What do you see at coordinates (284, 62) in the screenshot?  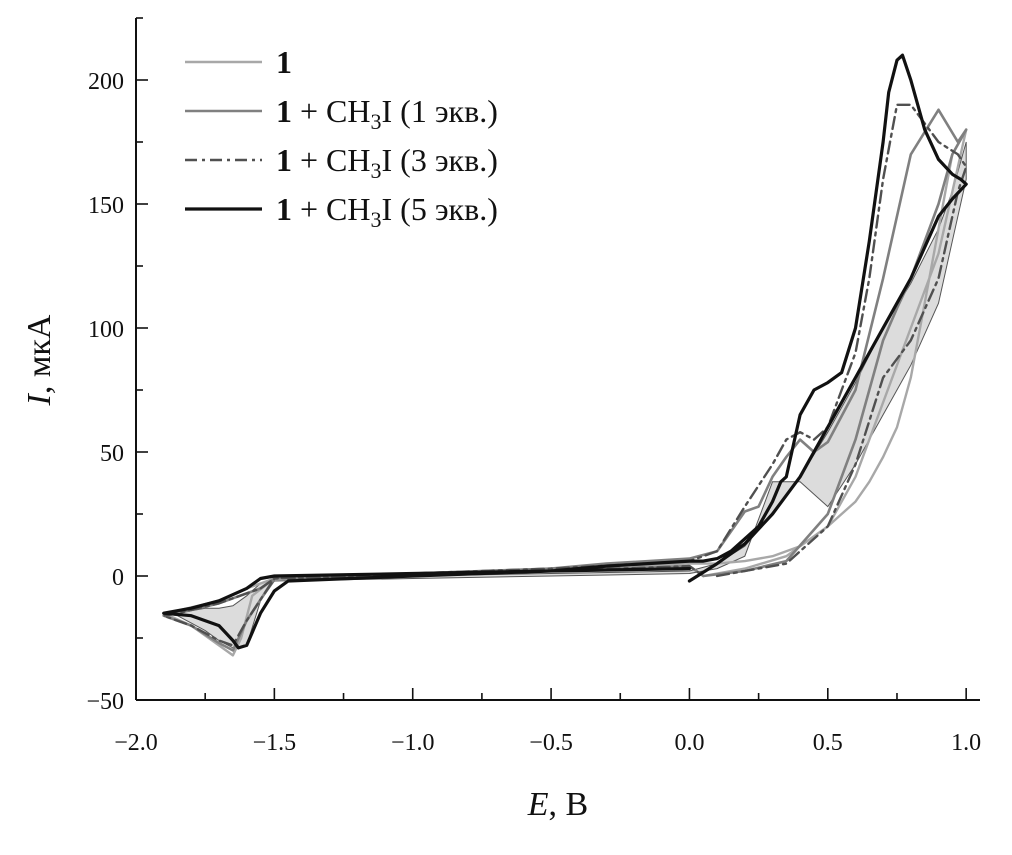 I see `legend-label: 1` at bounding box center [284, 62].